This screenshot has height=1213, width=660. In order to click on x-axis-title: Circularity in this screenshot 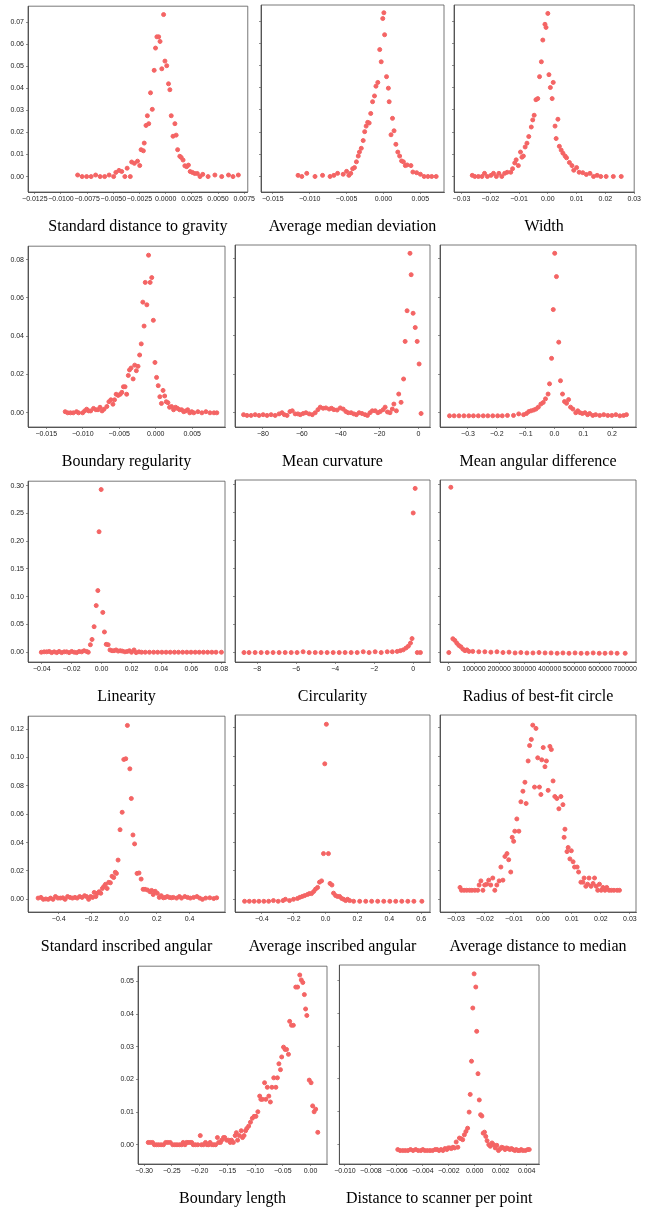, I will do `click(332, 695)`.